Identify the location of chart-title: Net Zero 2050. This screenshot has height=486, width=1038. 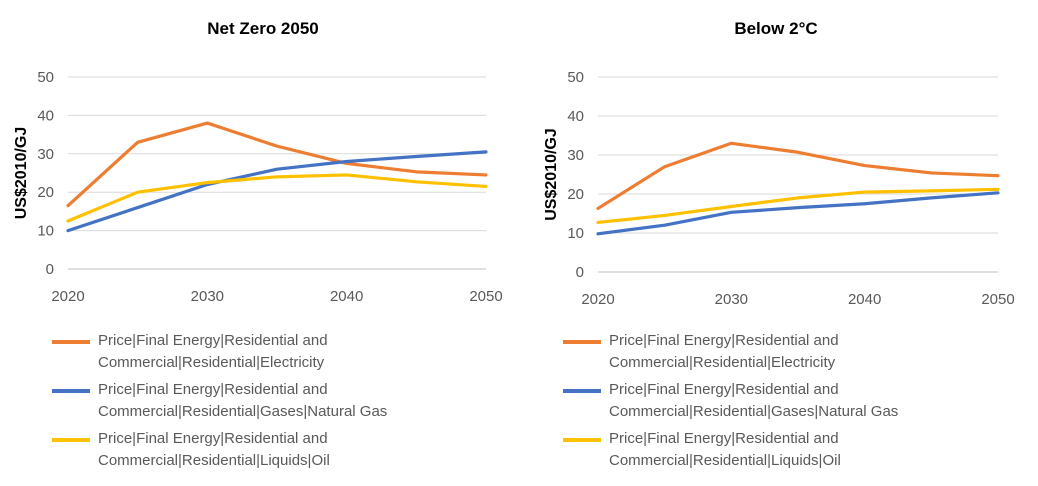
(263, 28).